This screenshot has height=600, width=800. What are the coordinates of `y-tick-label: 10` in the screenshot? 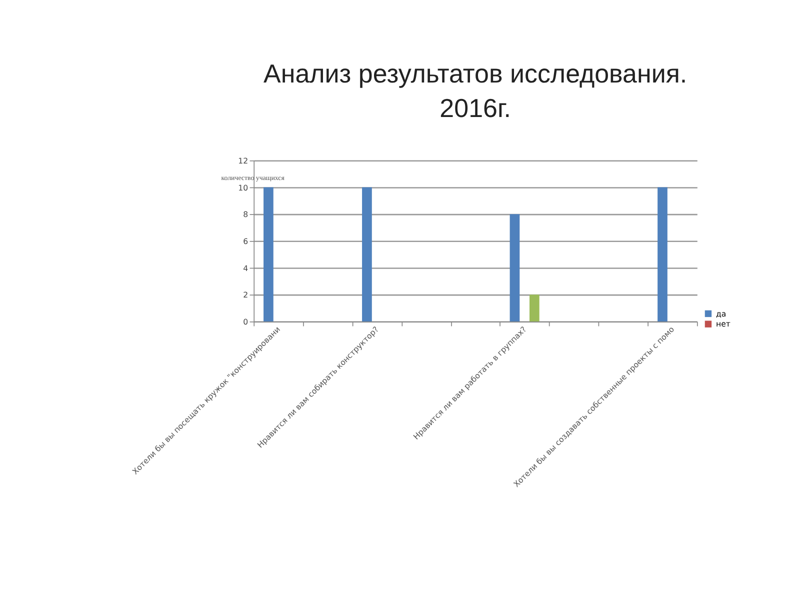 It's located at (243, 187).